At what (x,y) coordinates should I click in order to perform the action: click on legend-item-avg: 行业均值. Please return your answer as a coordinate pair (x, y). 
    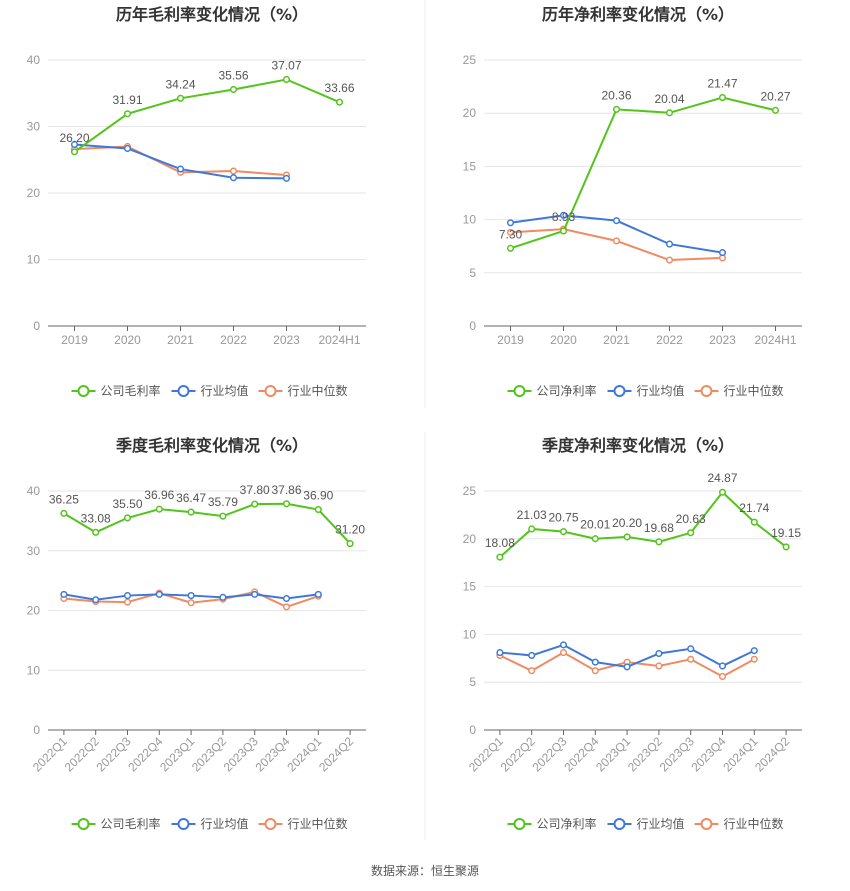
    Looking at the image, I should click on (646, 390).